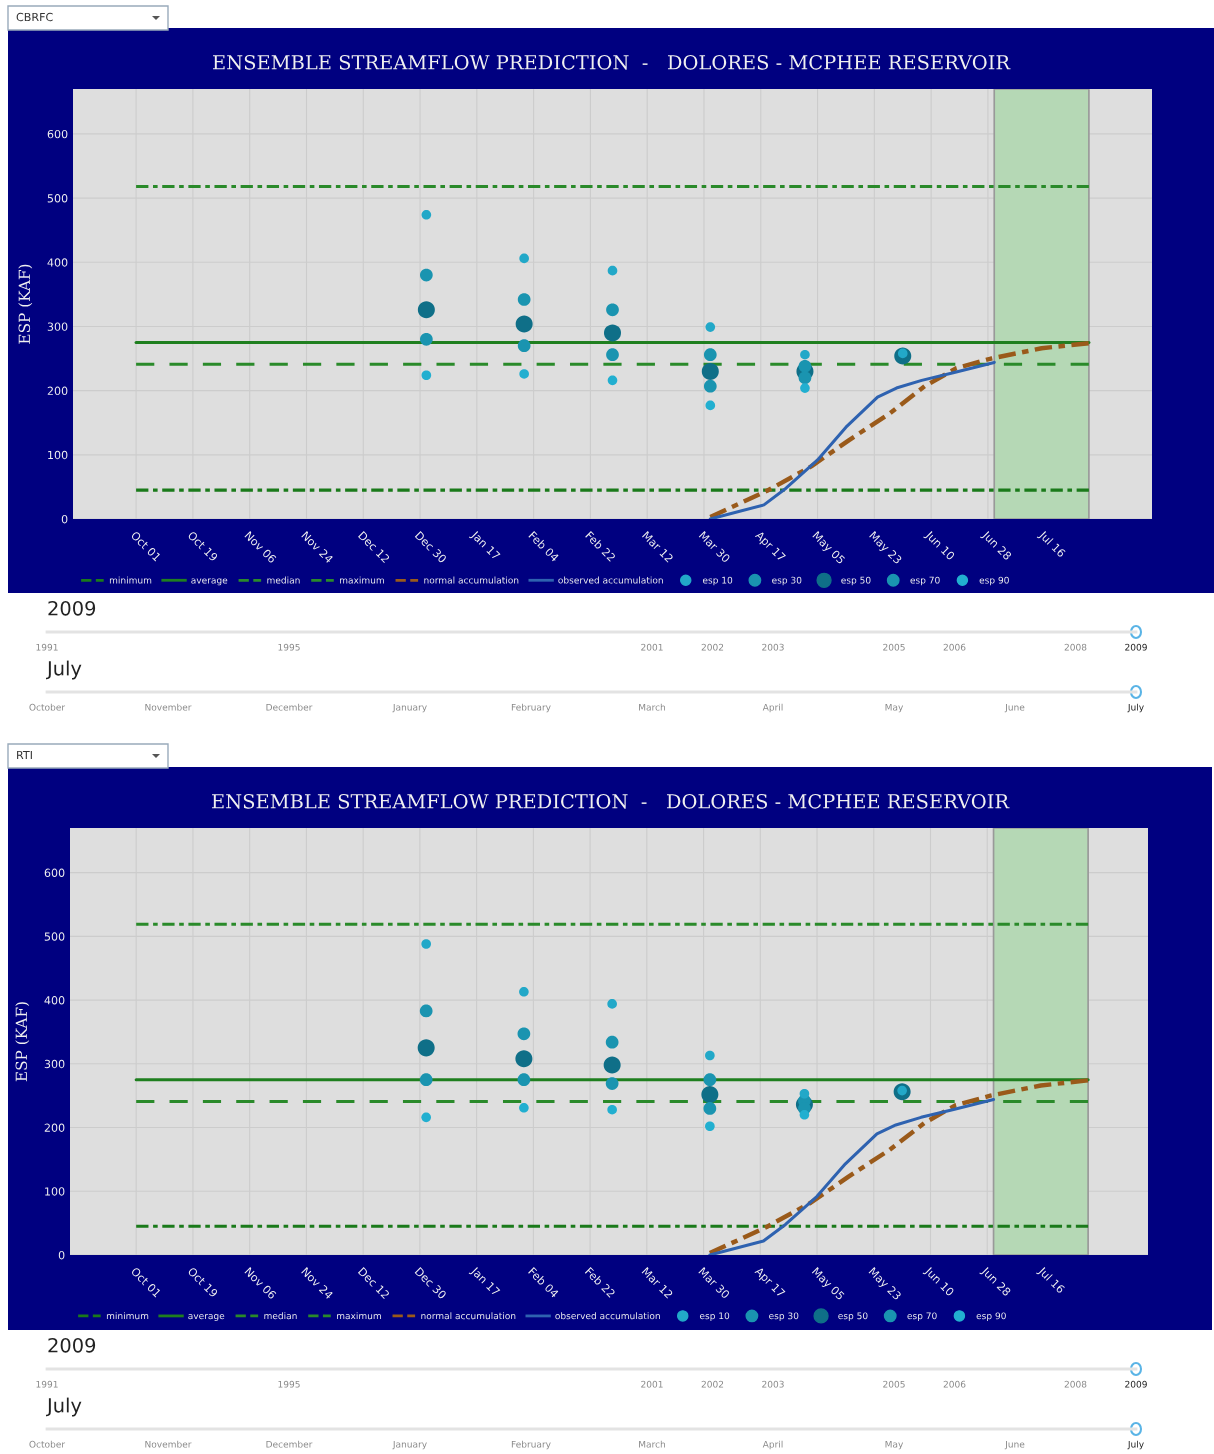  What do you see at coordinates (657, 547) in the screenshot?
I see `x-tick-label: Mar 12` at bounding box center [657, 547].